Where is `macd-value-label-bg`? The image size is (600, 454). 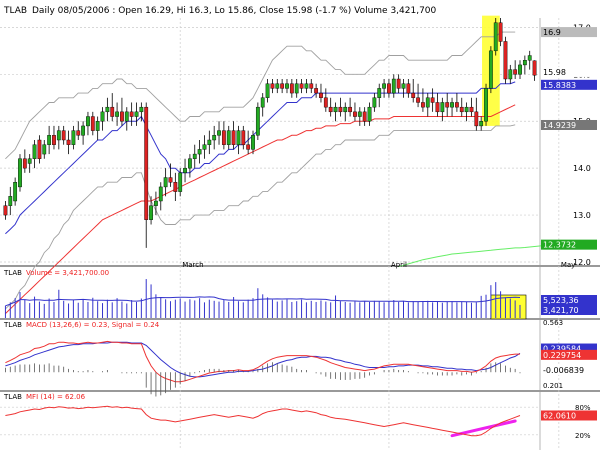 macd-value-label-bg is located at coordinates (569, 354).